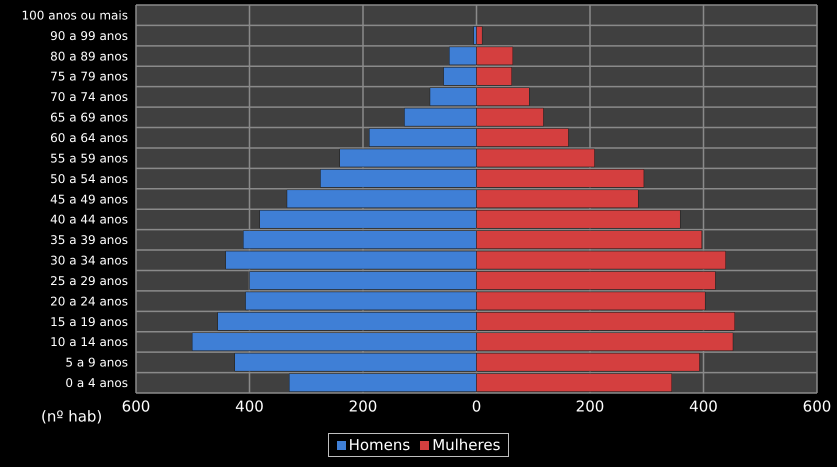 This screenshot has width=837, height=467. Describe the element at coordinates (89, 199) in the screenshot. I see `y-tick-label: 45 a 49 anos` at that location.